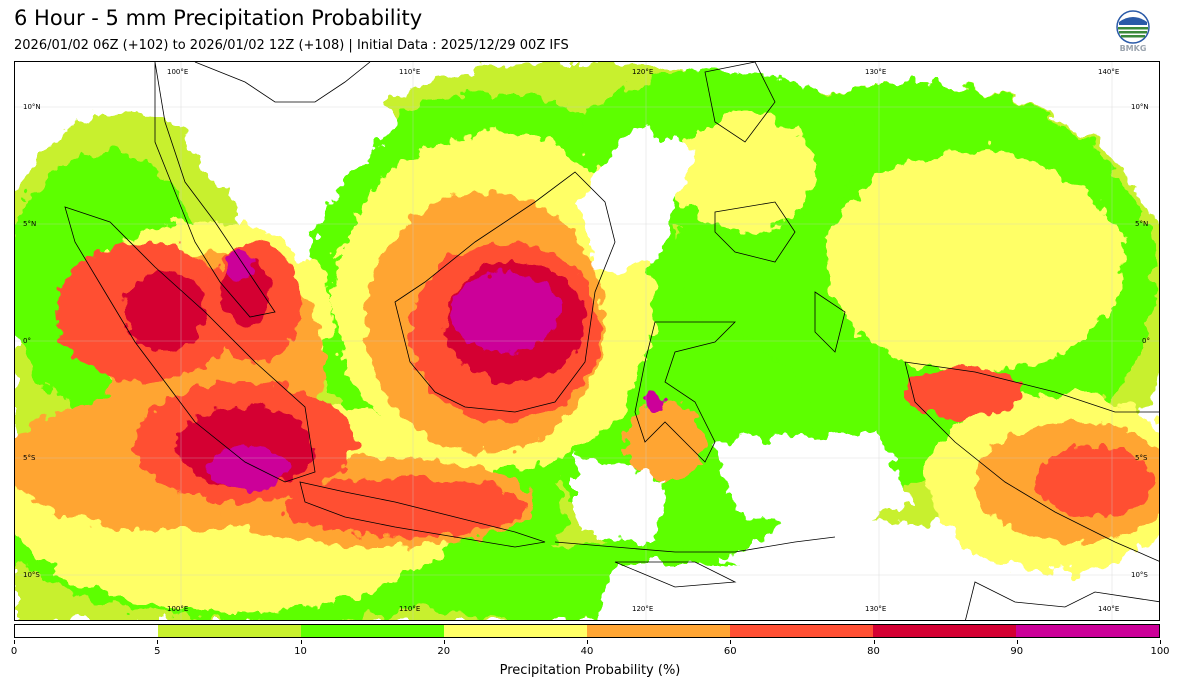 This screenshot has width=1180, height=690. Describe the element at coordinates (643, 72) in the screenshot. I see `lon-label-top-120: 120°E` at that location.